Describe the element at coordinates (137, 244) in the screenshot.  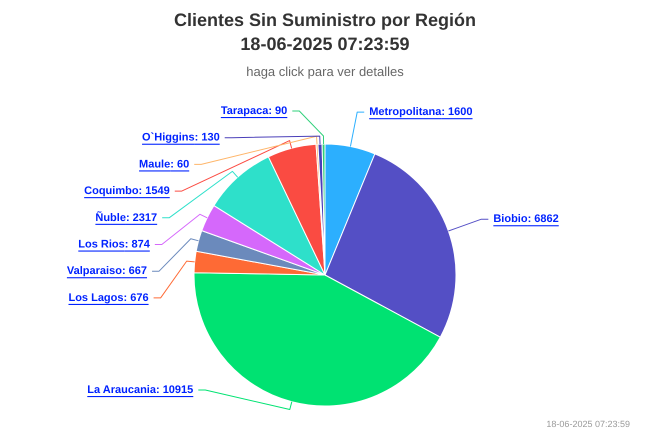
I see `data-label: : 874` at that location.